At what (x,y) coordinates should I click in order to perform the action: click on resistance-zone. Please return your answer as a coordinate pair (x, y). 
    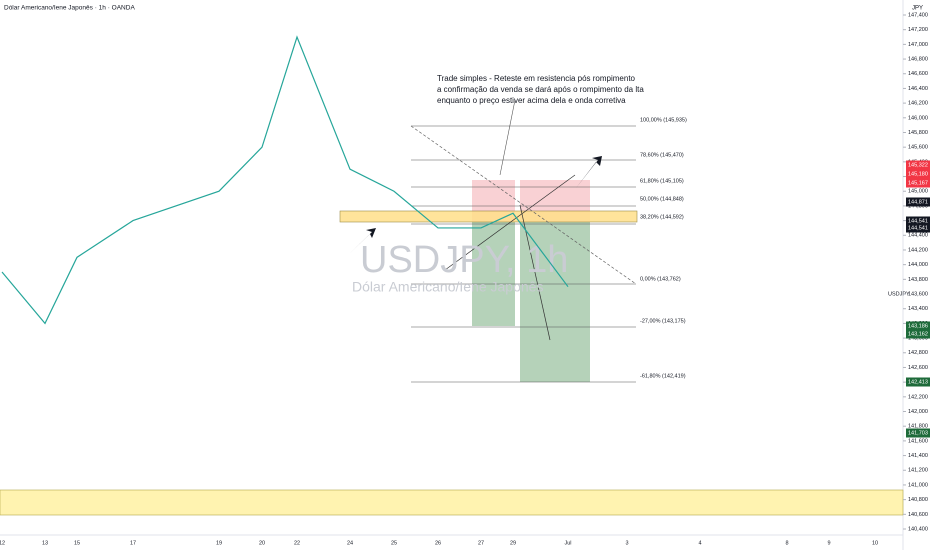
    Looking at the image, I should click on (488, 216).